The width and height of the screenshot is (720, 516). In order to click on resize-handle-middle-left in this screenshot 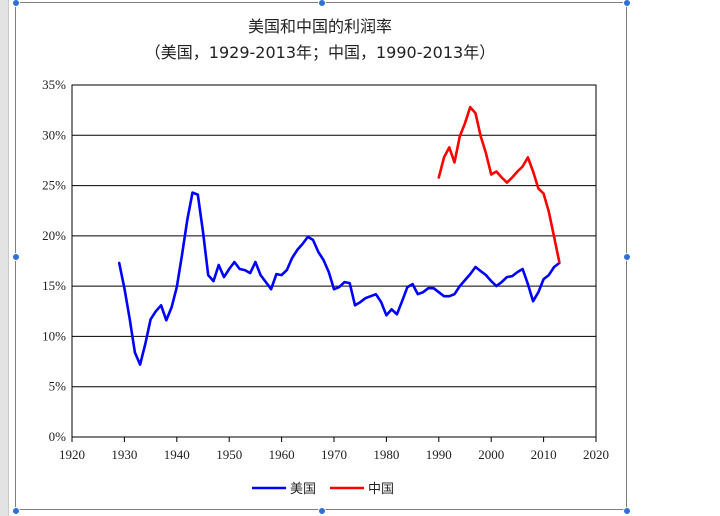, I will do `click(16, 257)`.